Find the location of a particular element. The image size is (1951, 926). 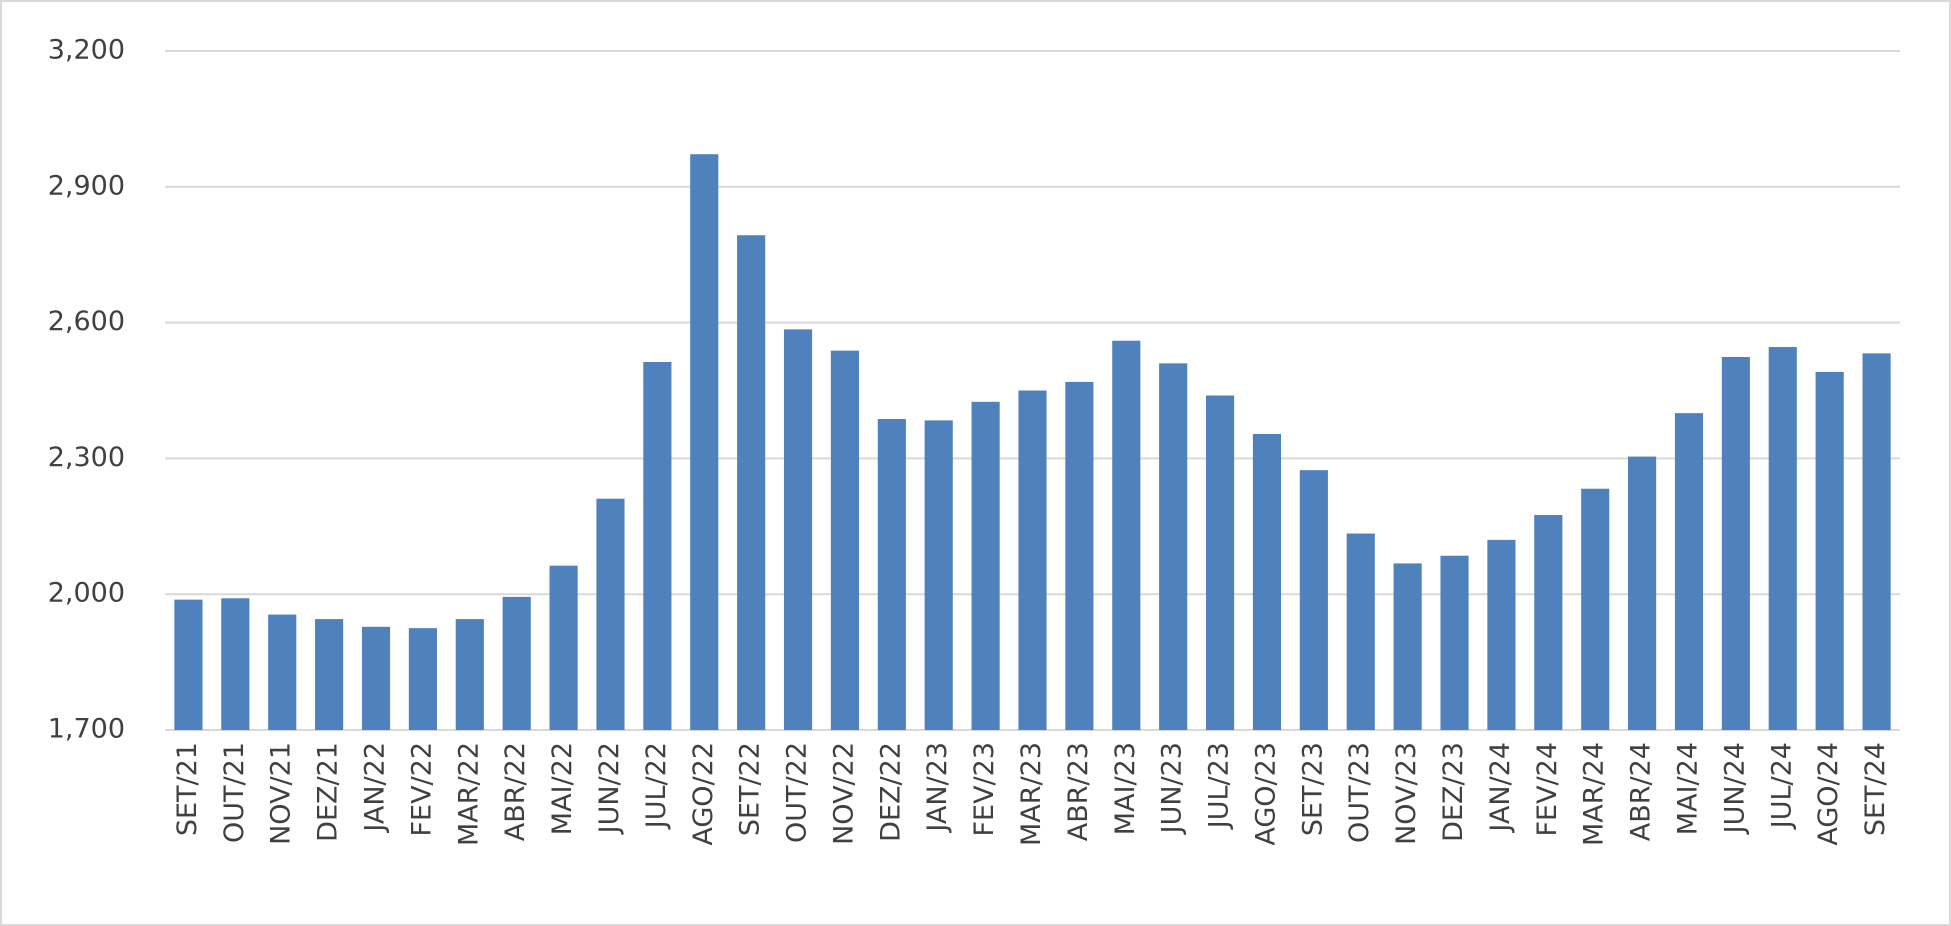

x-tick-label: OUT/22 is located at coordinates (797, 792).